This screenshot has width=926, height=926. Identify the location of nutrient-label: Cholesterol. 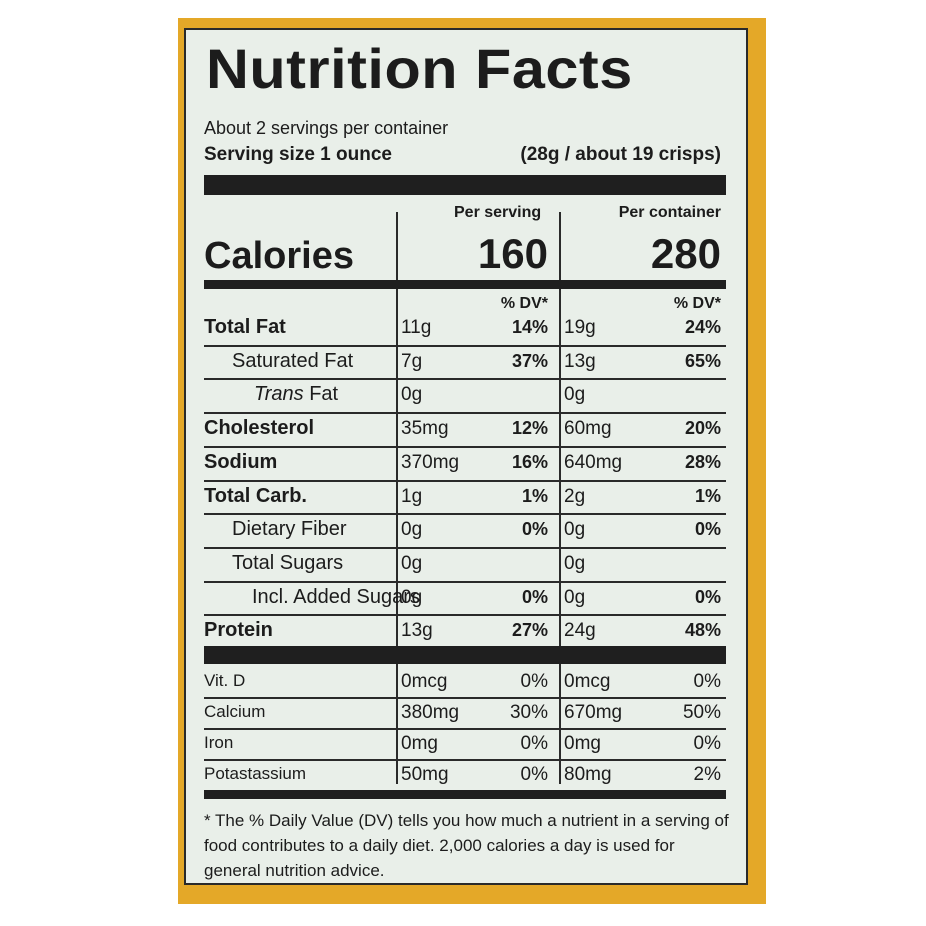
(259, 428).